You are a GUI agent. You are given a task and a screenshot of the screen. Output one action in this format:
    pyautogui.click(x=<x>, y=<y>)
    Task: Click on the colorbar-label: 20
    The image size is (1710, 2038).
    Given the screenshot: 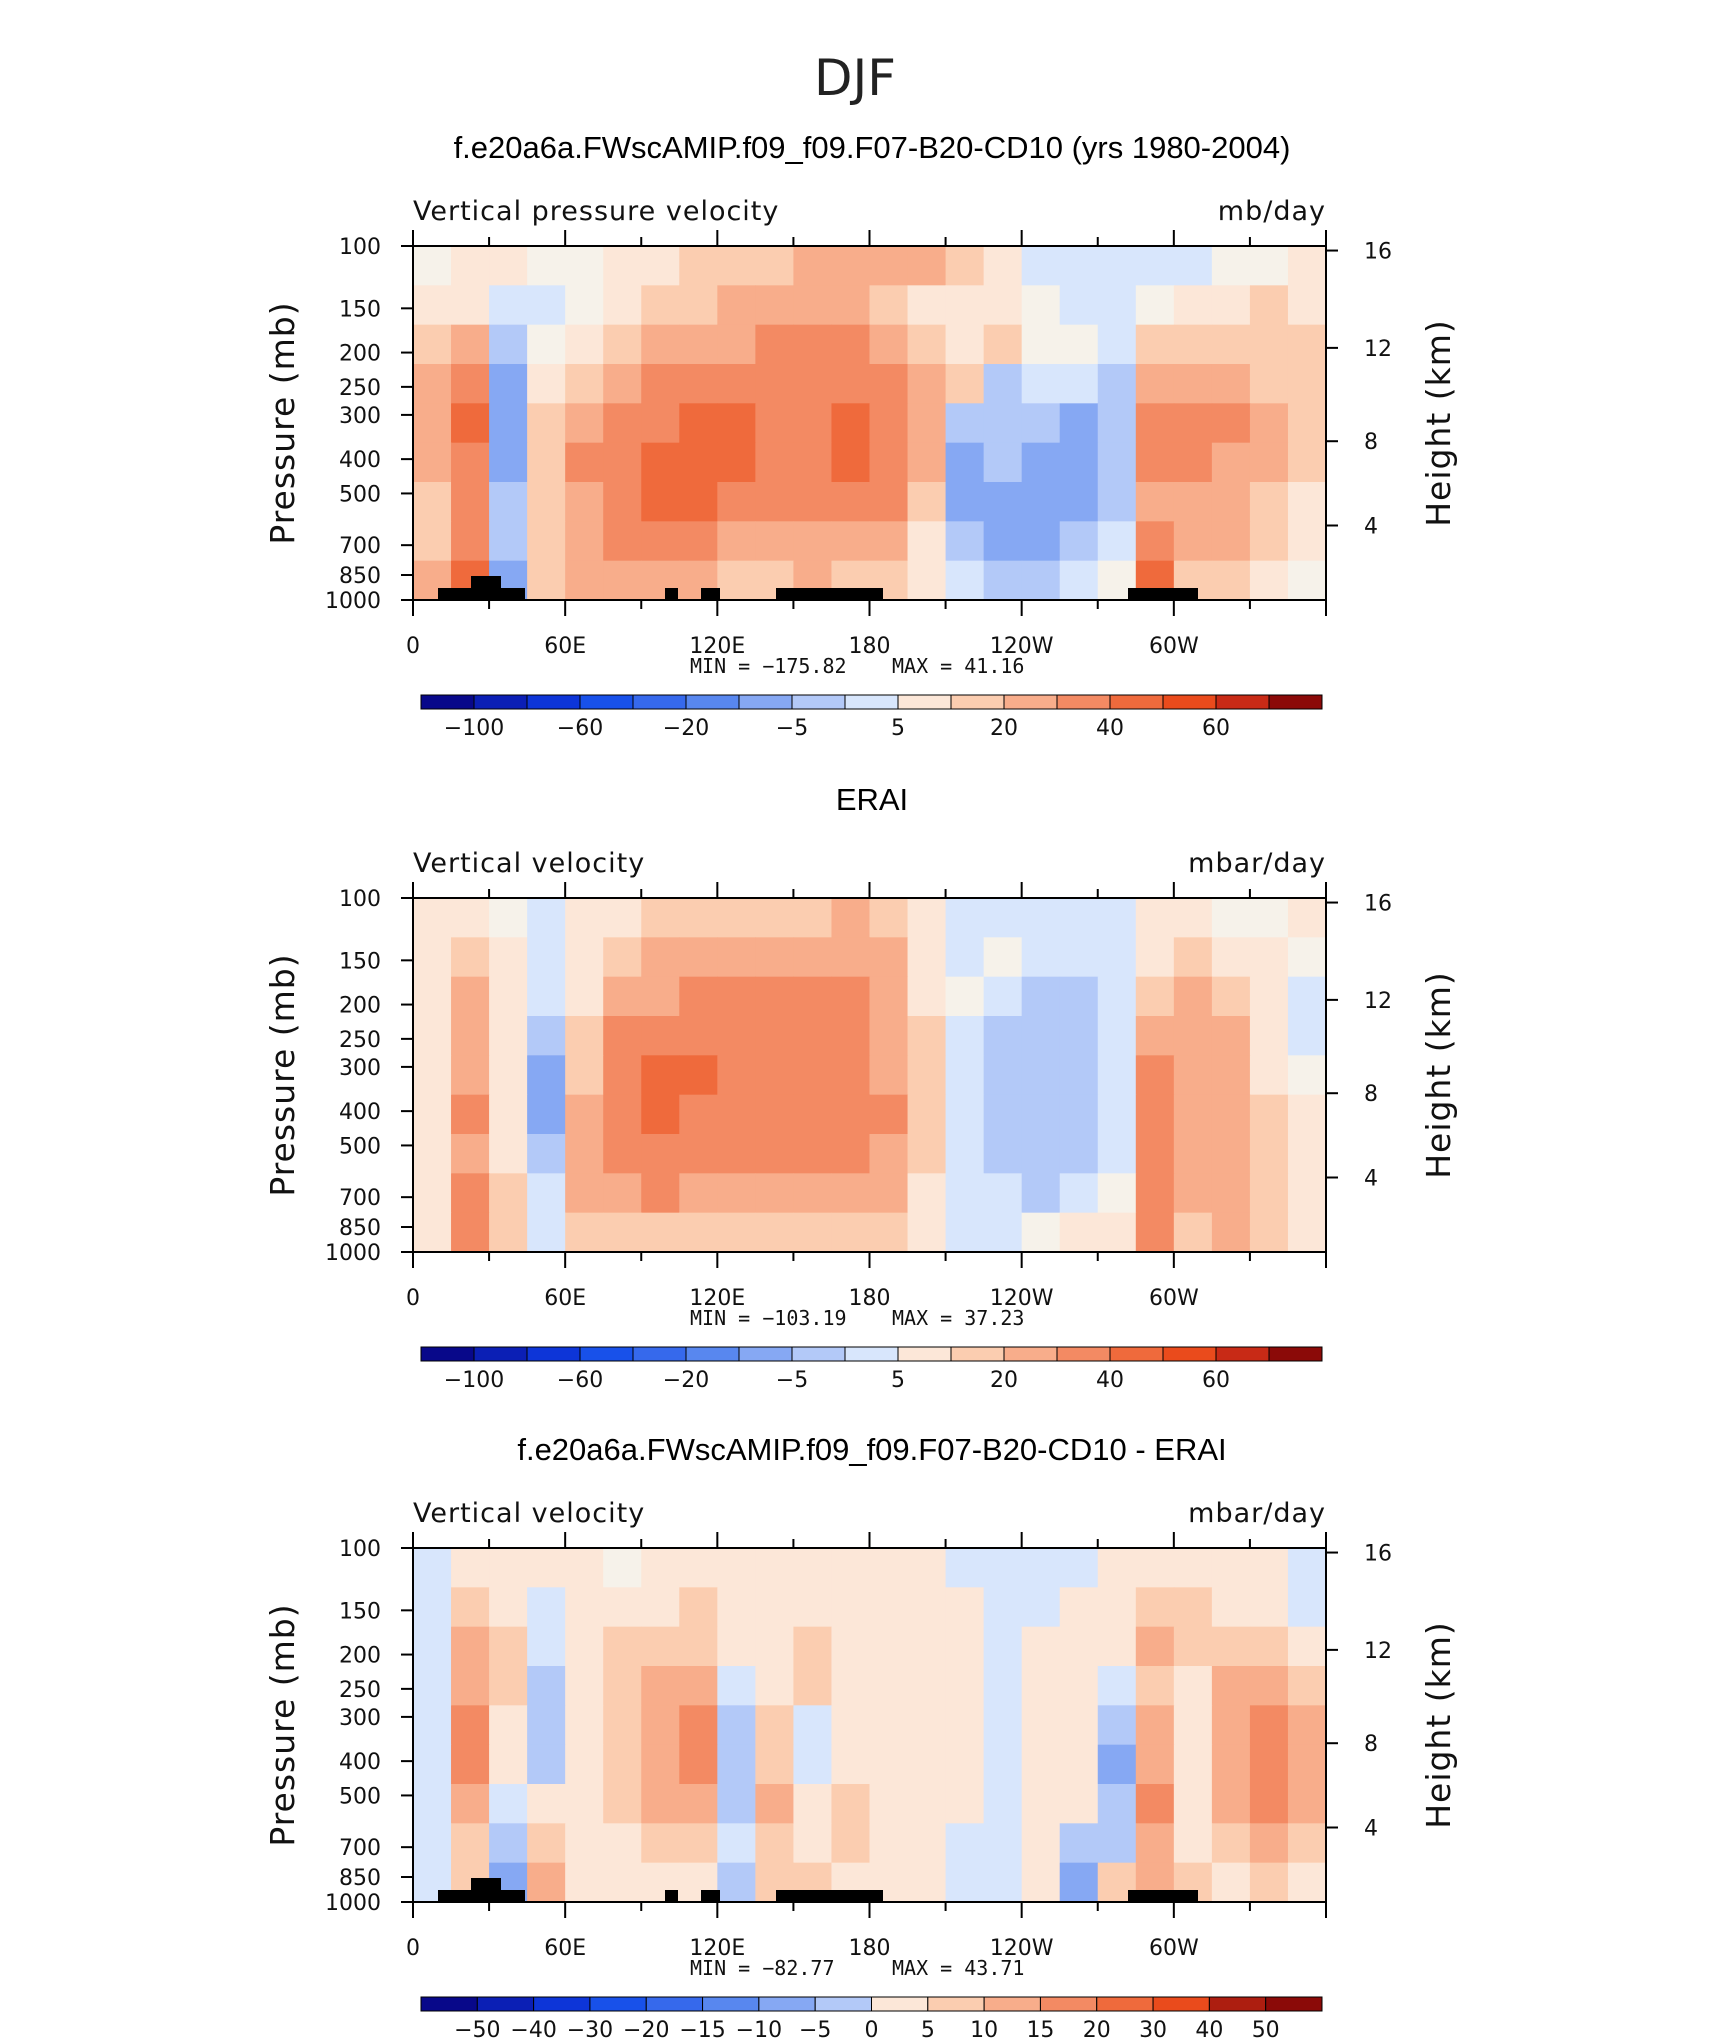 What is the action you would take?
    pyautogui.click(x=1004, y=1380)
    